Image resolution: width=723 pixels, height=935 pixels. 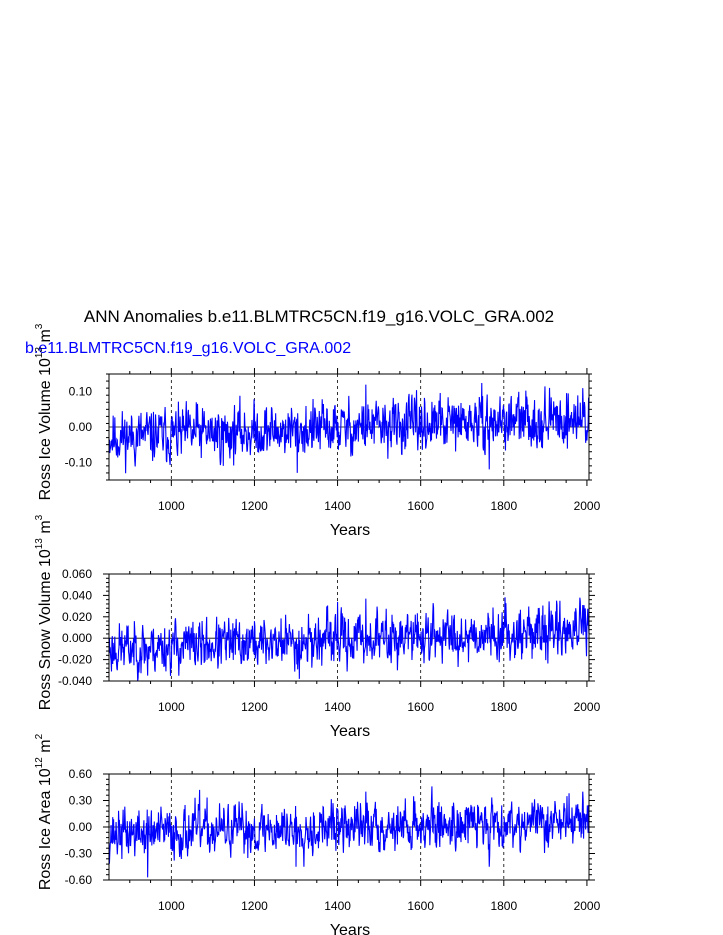 I want to click on y-tick-label: 0.040, so click(x=77, y=595).